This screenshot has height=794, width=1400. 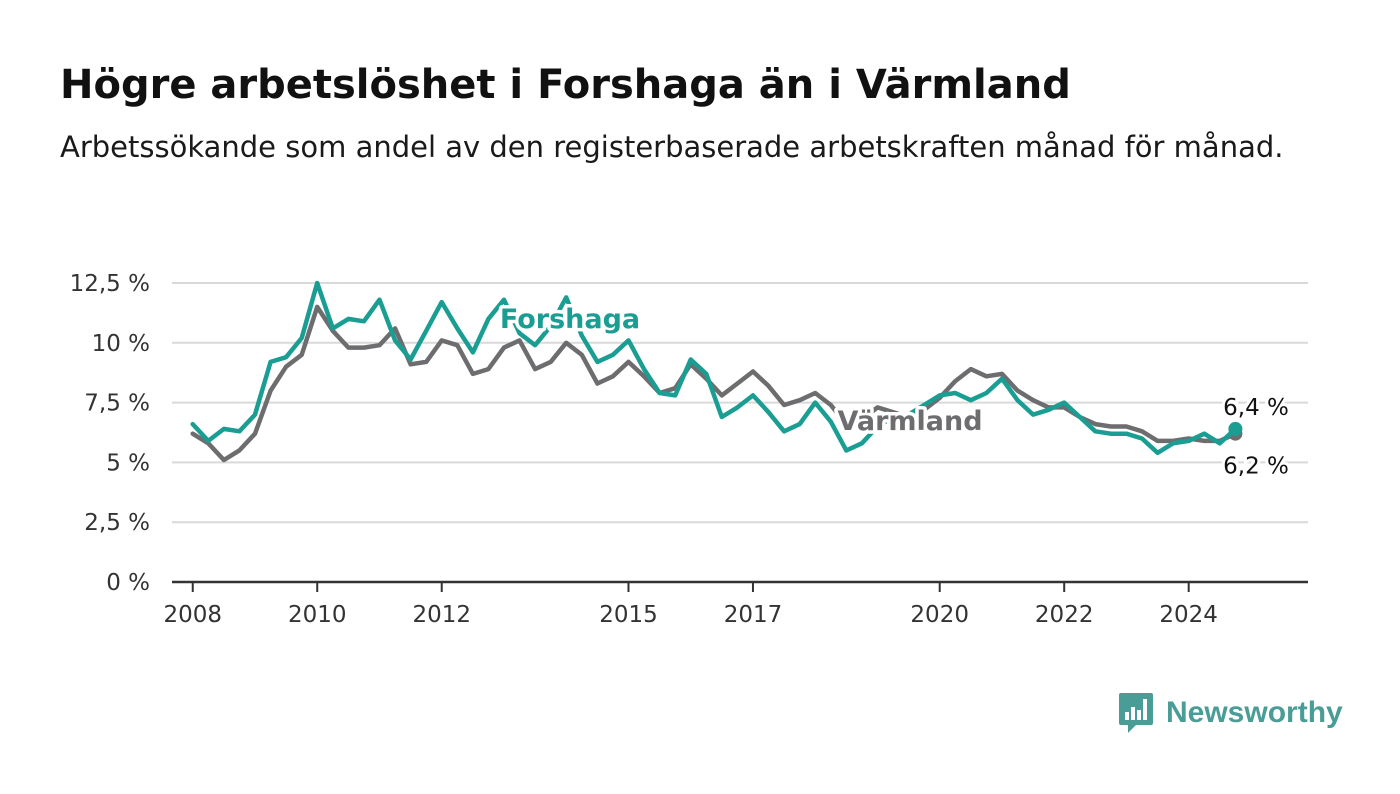 I want to click on y-tick-label: 12,5 %, so click(x=110, y=284).